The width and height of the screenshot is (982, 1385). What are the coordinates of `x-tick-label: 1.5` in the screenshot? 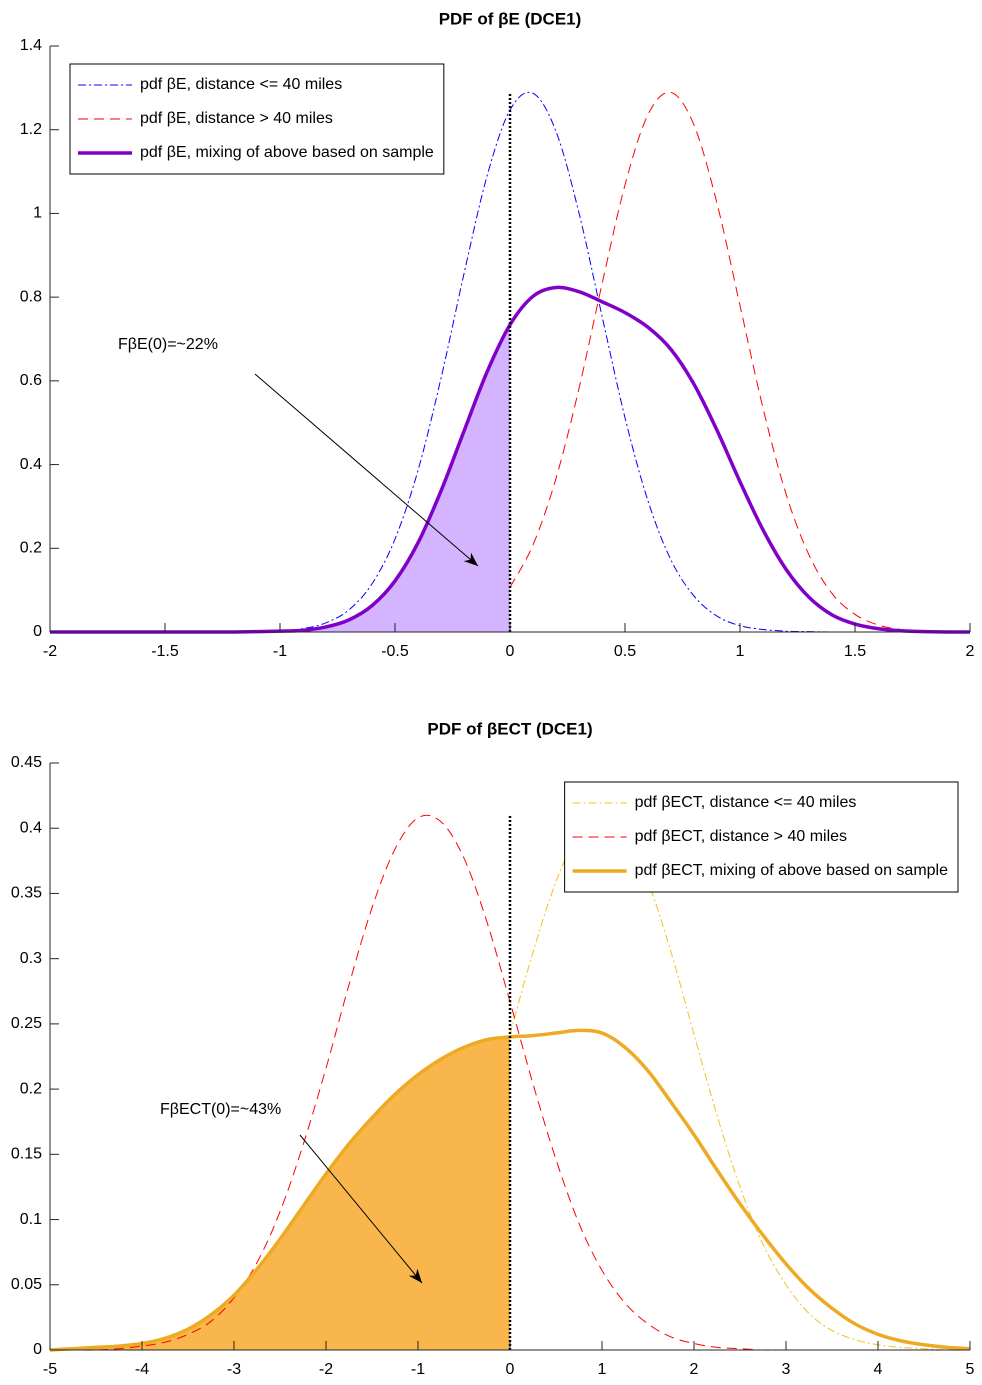 It's located at (855, 651).